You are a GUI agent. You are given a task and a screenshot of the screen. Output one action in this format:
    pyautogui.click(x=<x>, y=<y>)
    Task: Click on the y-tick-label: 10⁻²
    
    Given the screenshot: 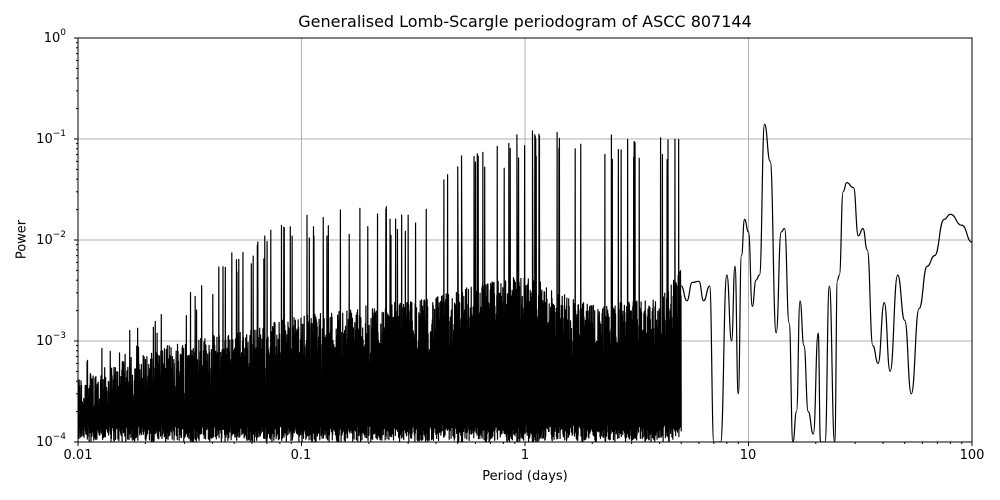 What is the action you would take?
    pyautogui.click(x=51, y=239)
    